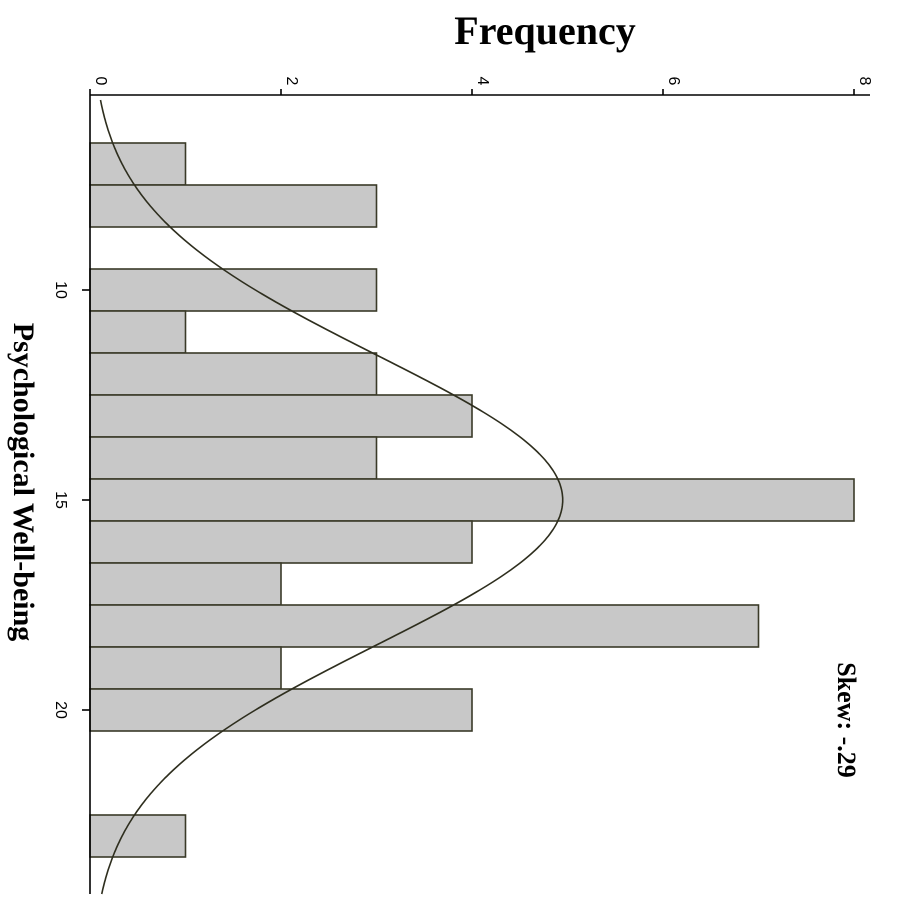 The image size is (905, 899). What do you see at coordinates (291, 81) in the screenshot?
I see `frequency-tick-label: 2` at bounding box center [291, 81].